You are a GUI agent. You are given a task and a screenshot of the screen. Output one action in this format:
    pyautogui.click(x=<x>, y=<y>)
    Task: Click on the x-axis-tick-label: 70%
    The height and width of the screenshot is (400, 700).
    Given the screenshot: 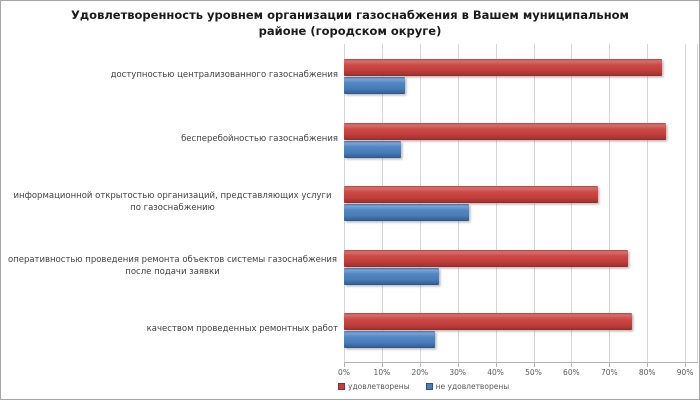 What is the action you would take?
    pyautogui.click(x=609, y=372)
    